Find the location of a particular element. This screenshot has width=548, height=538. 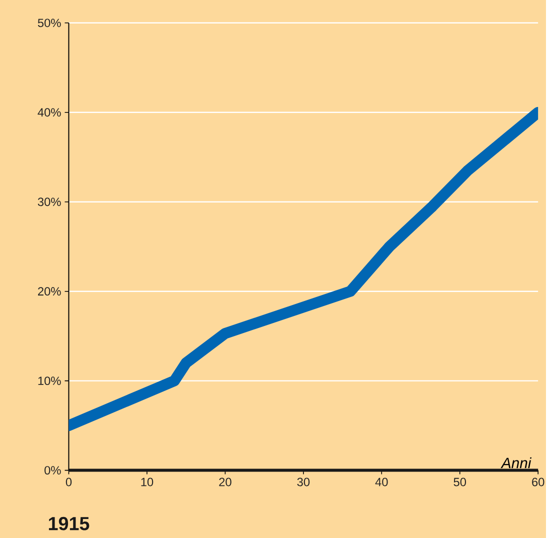

y-tick-label: 30% is located at coordinates (49, 202).